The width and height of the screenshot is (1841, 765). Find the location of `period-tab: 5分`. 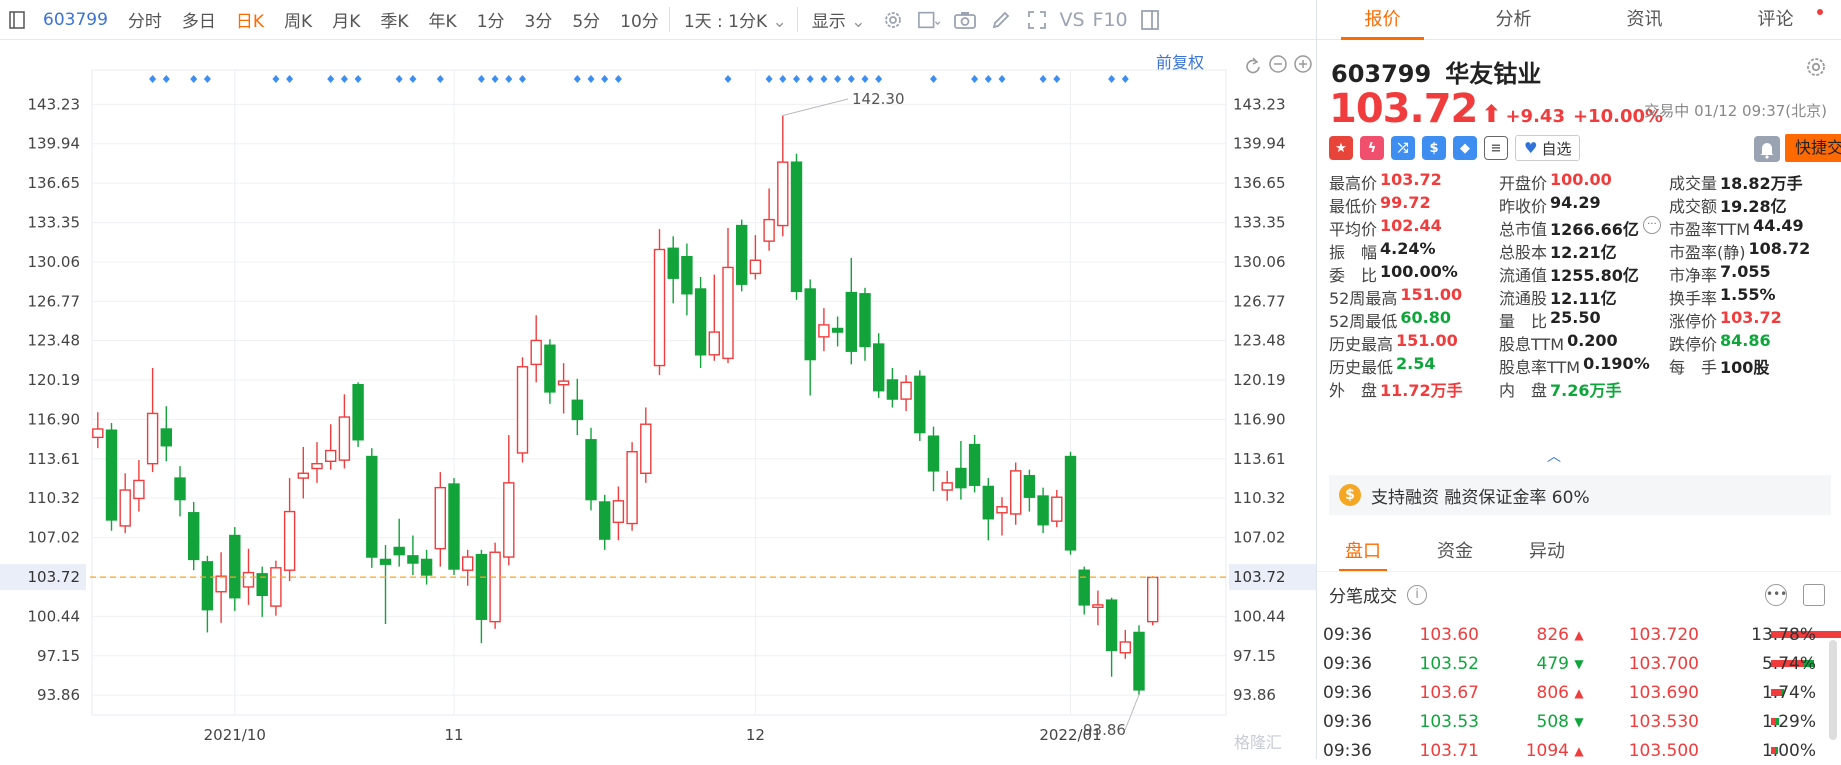

period-tab: 5分 is located at coordinates (586, 22).